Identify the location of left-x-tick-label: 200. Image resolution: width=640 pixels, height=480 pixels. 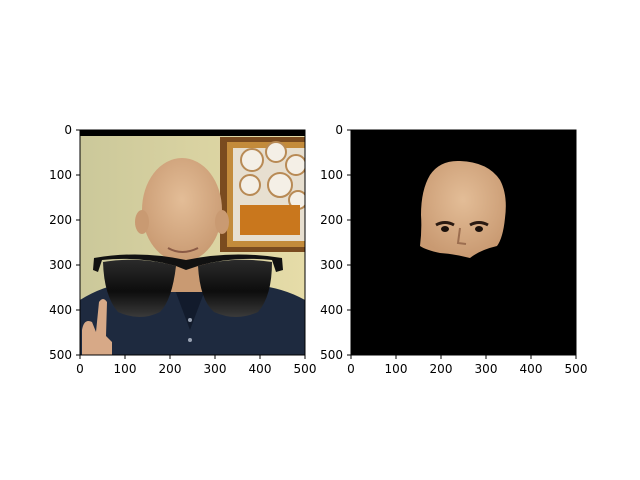
(170, 369).